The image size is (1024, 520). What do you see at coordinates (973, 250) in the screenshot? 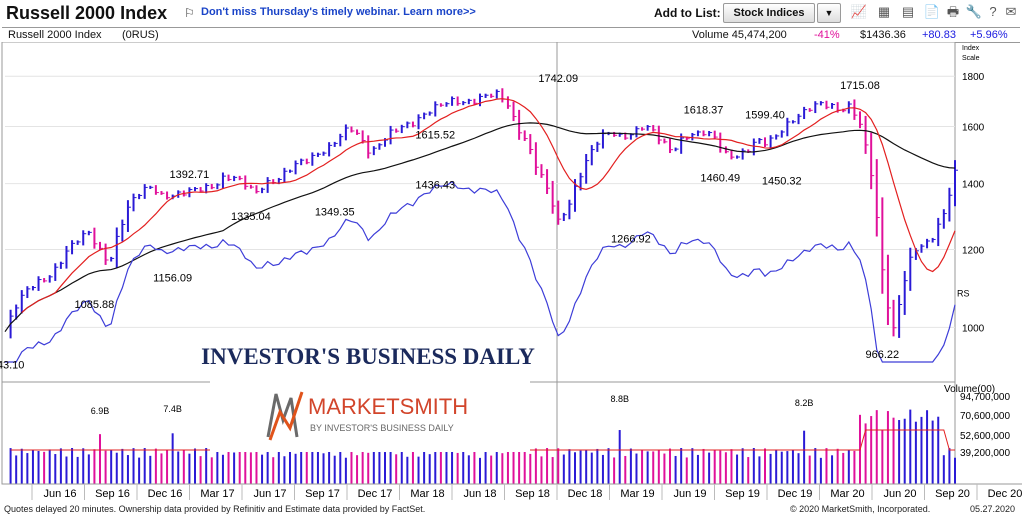
I see `price-tick-label: 1200` at bounding box center [973, 250].